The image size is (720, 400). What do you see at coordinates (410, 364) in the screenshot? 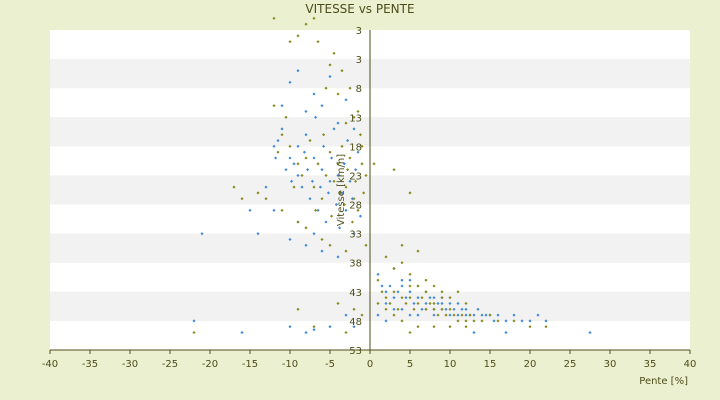
I see `x-tick-label: 5` at bounding box center [410, 364].